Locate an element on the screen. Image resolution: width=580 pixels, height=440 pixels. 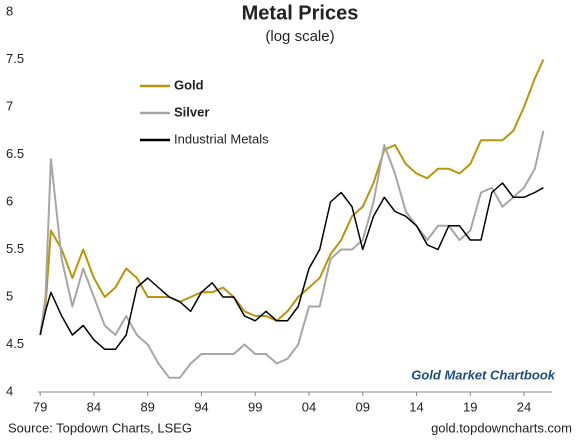
source: Source: Topdown Charts, LSEG is located at coordinates (100, 427).